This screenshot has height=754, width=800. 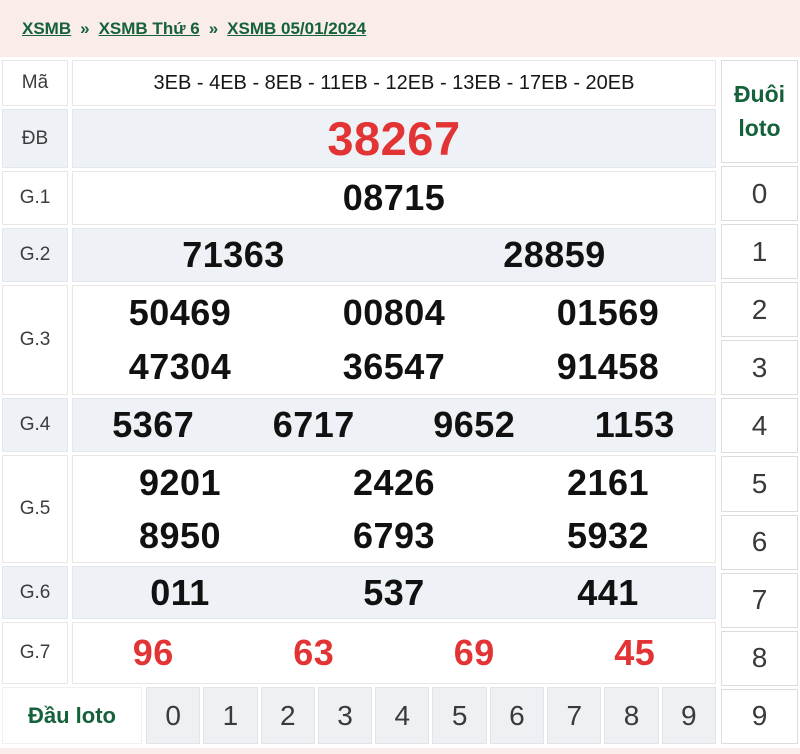 What do you see at coordinates (72, 715) in the screenshot?
I see `head-loto-label: Đầu loto` at bounding box center [72, 715].